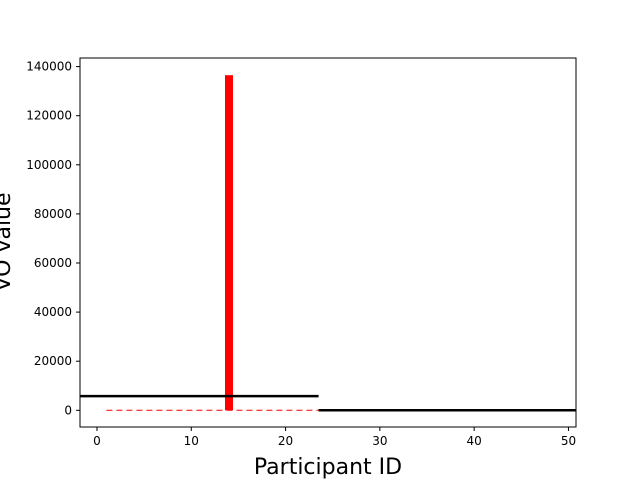 The image size is (640, 480). What do you see at coordinates (68, 410) in the screenshot?
I see `y-tick-label-0: 0` at bounding box center [68, 410].